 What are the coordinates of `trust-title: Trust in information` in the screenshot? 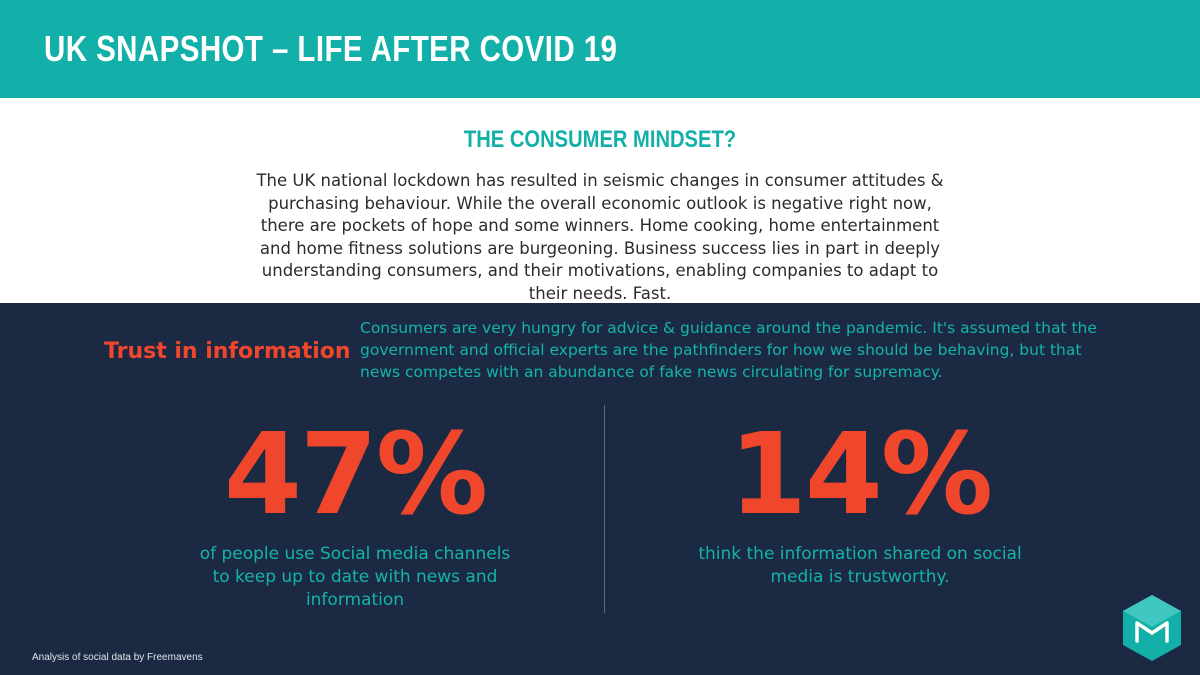 It's located at (227, 351).